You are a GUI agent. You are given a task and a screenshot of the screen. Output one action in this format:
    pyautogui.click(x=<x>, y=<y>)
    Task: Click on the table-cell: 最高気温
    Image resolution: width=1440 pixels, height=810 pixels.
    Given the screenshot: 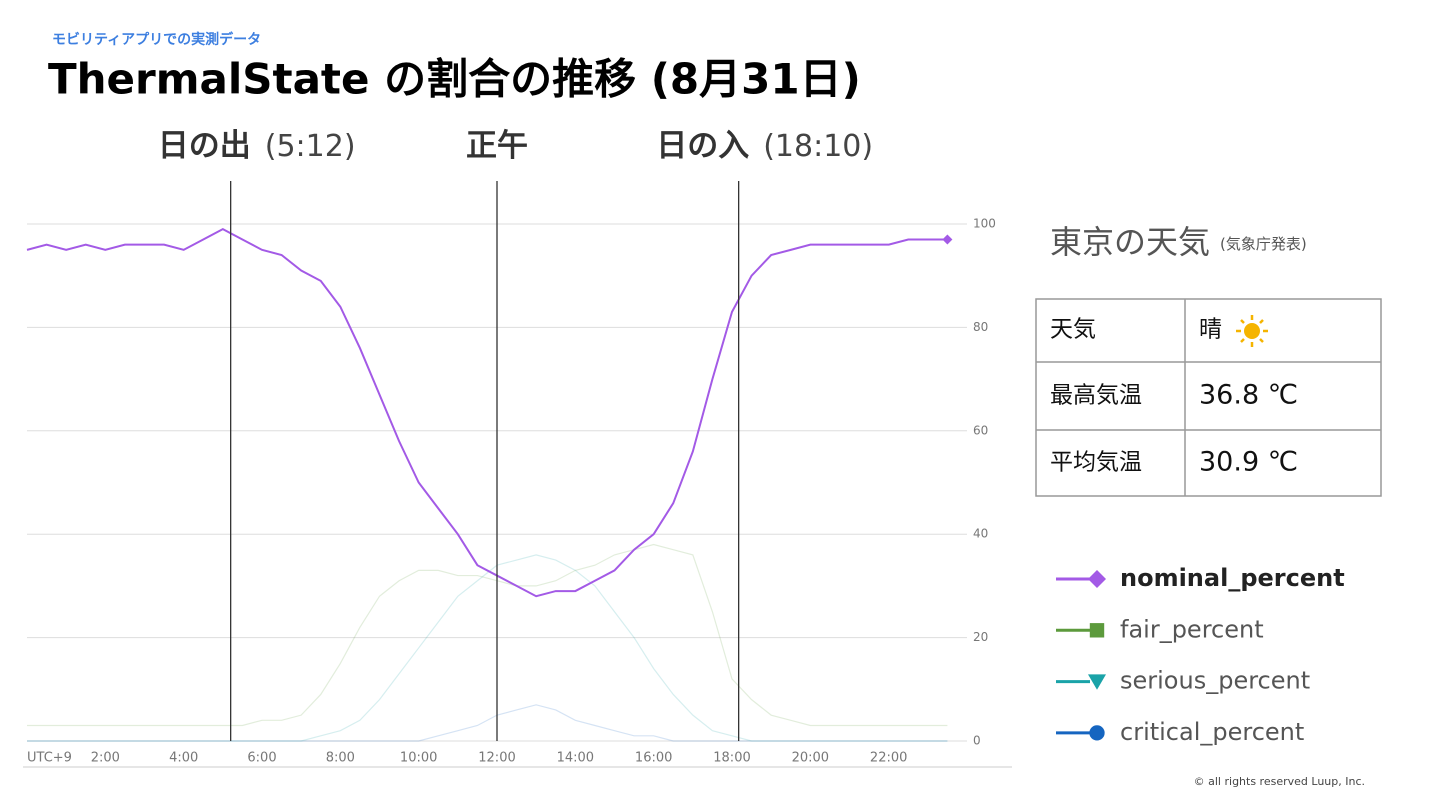 What is the action you would take?
    pyautogui.click(x=1096, y=396)
    